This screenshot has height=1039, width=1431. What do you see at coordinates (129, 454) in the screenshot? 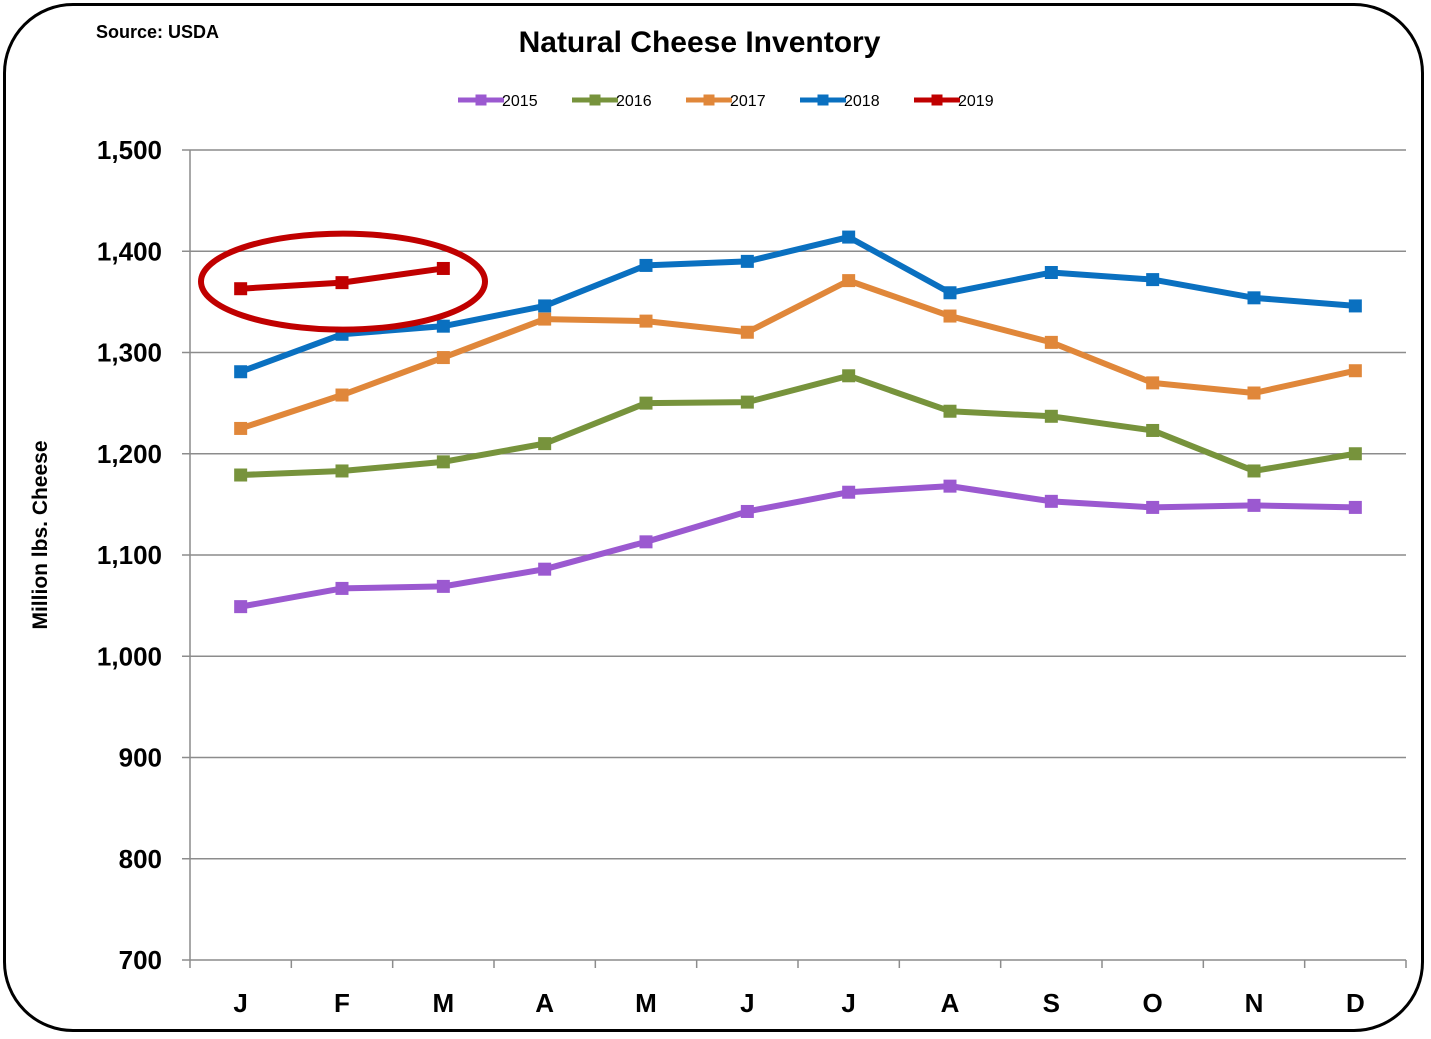
I see `y-tick-label: 1,200` at bounding box center [129, 454].